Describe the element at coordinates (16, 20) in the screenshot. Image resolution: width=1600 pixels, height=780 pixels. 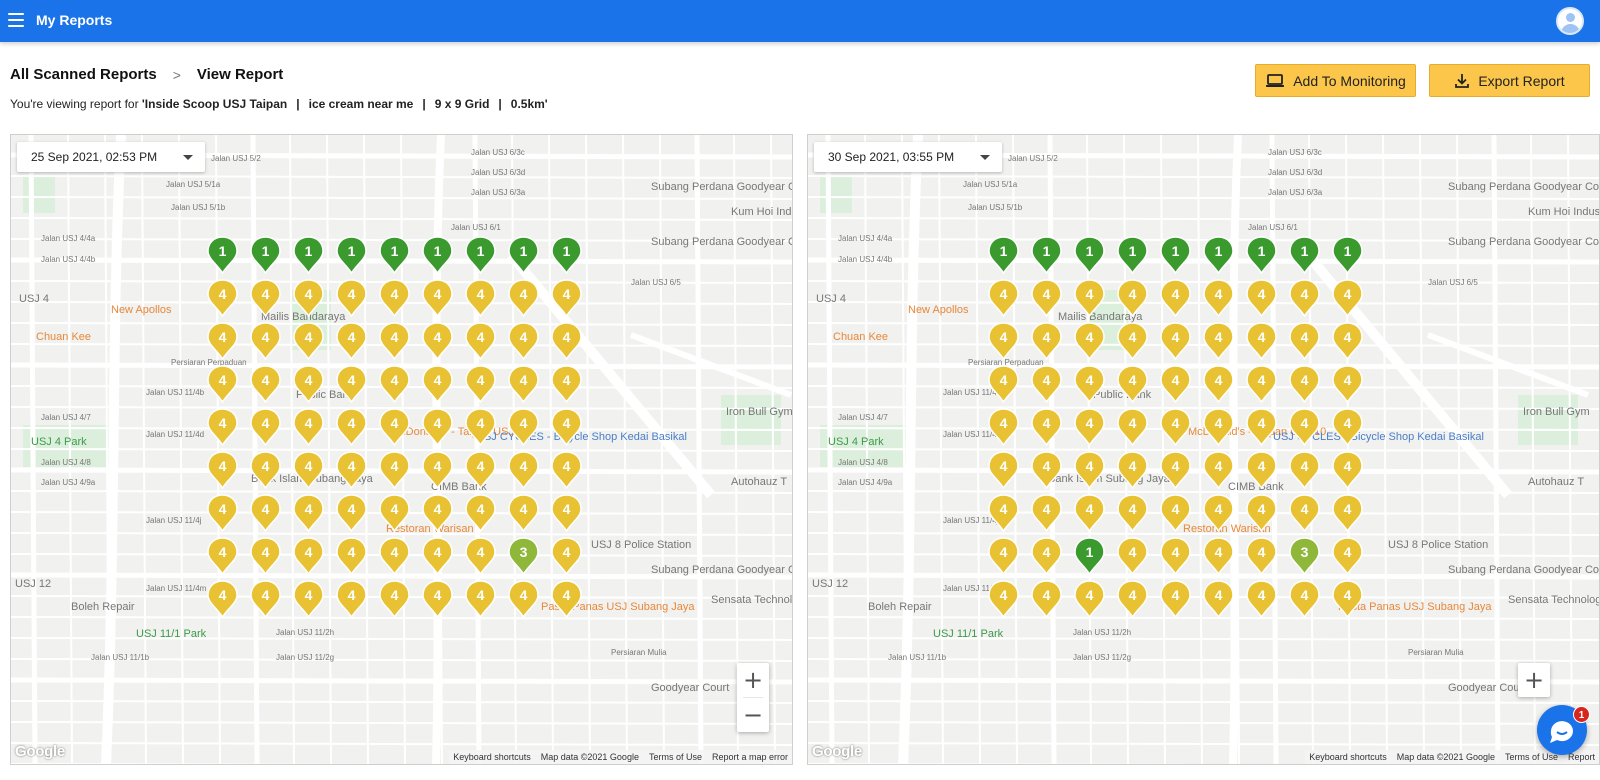
I see `hamburger-menu-icon` at that location.